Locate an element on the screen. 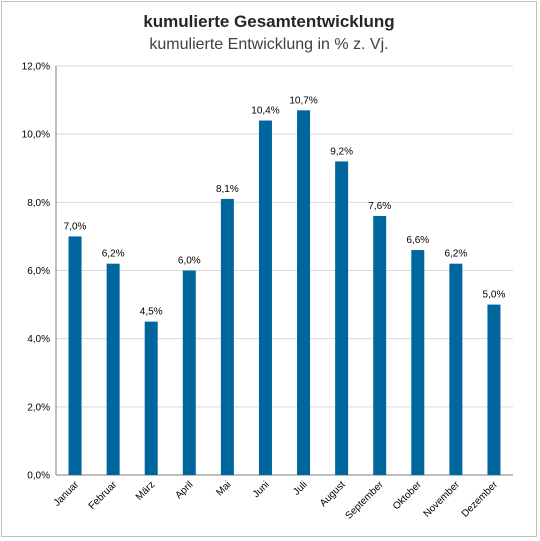 This screenshot has height=541, width=540. y-tick-label: 12,0% is located at coordinates (36, 67).